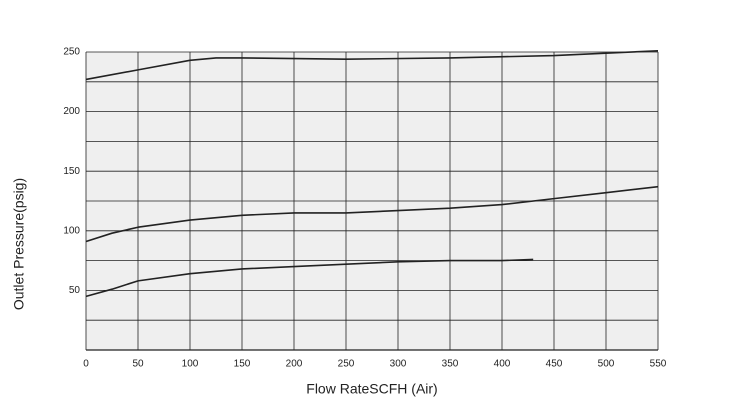  I want to click on x-tick-label: 400, so click(502, 364).